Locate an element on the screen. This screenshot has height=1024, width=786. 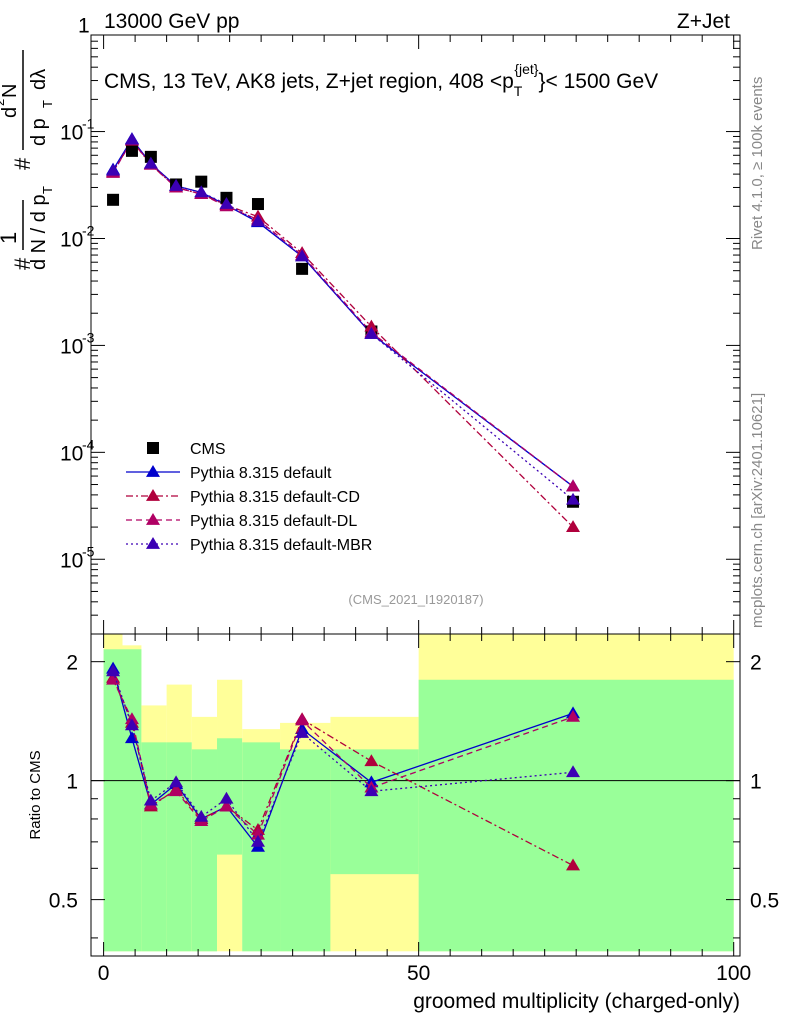
ylabel-hash: # is located at coordinates (22, 263).